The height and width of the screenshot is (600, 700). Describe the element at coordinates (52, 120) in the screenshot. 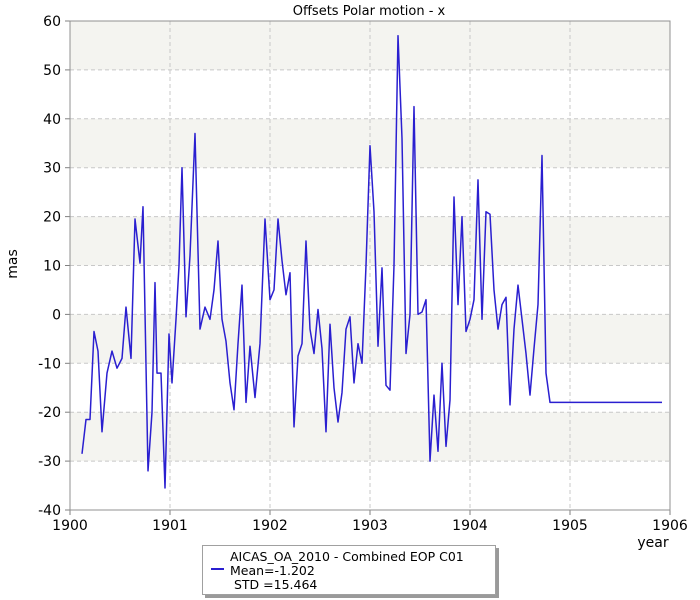

I see `y-tick-label: 40` at that location.